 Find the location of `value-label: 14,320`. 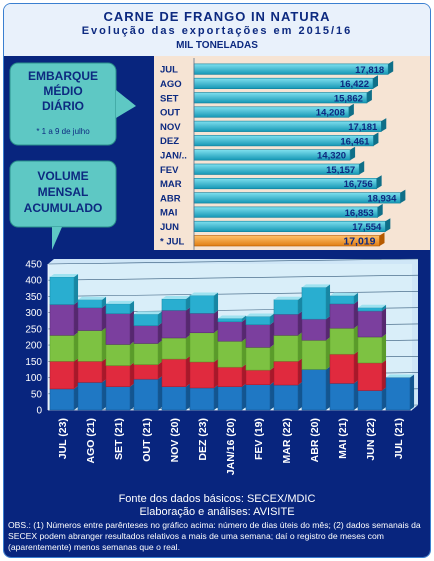

value-label: 14,320 is located at coordinates (331, 156).